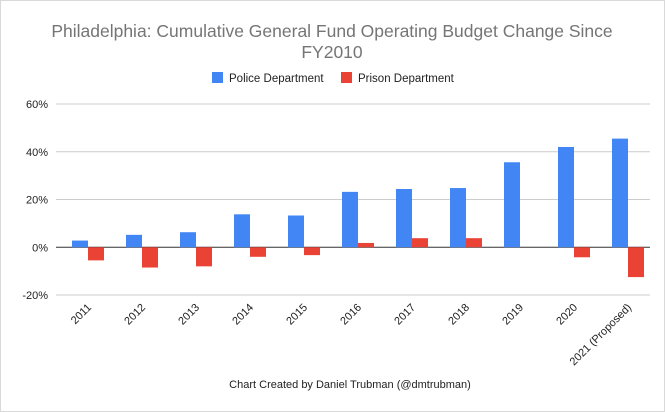 The height and width of the screenshot is (412, 665). I want to click on y-tick-label: 40%, so click(37, 153).